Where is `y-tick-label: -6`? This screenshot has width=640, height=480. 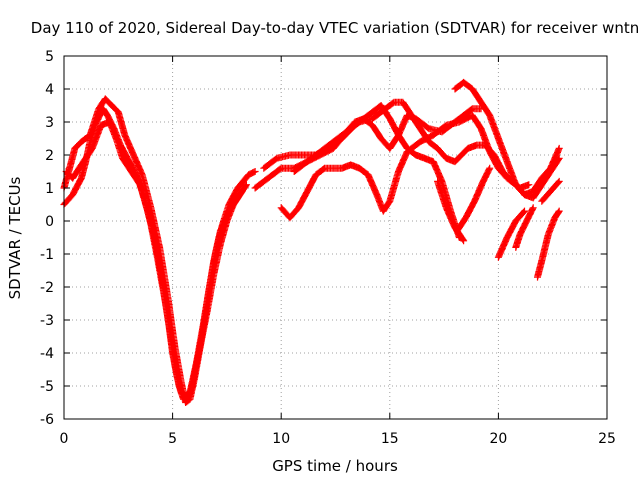 y-tick-label: -6 is located at coordinates (47, 420).